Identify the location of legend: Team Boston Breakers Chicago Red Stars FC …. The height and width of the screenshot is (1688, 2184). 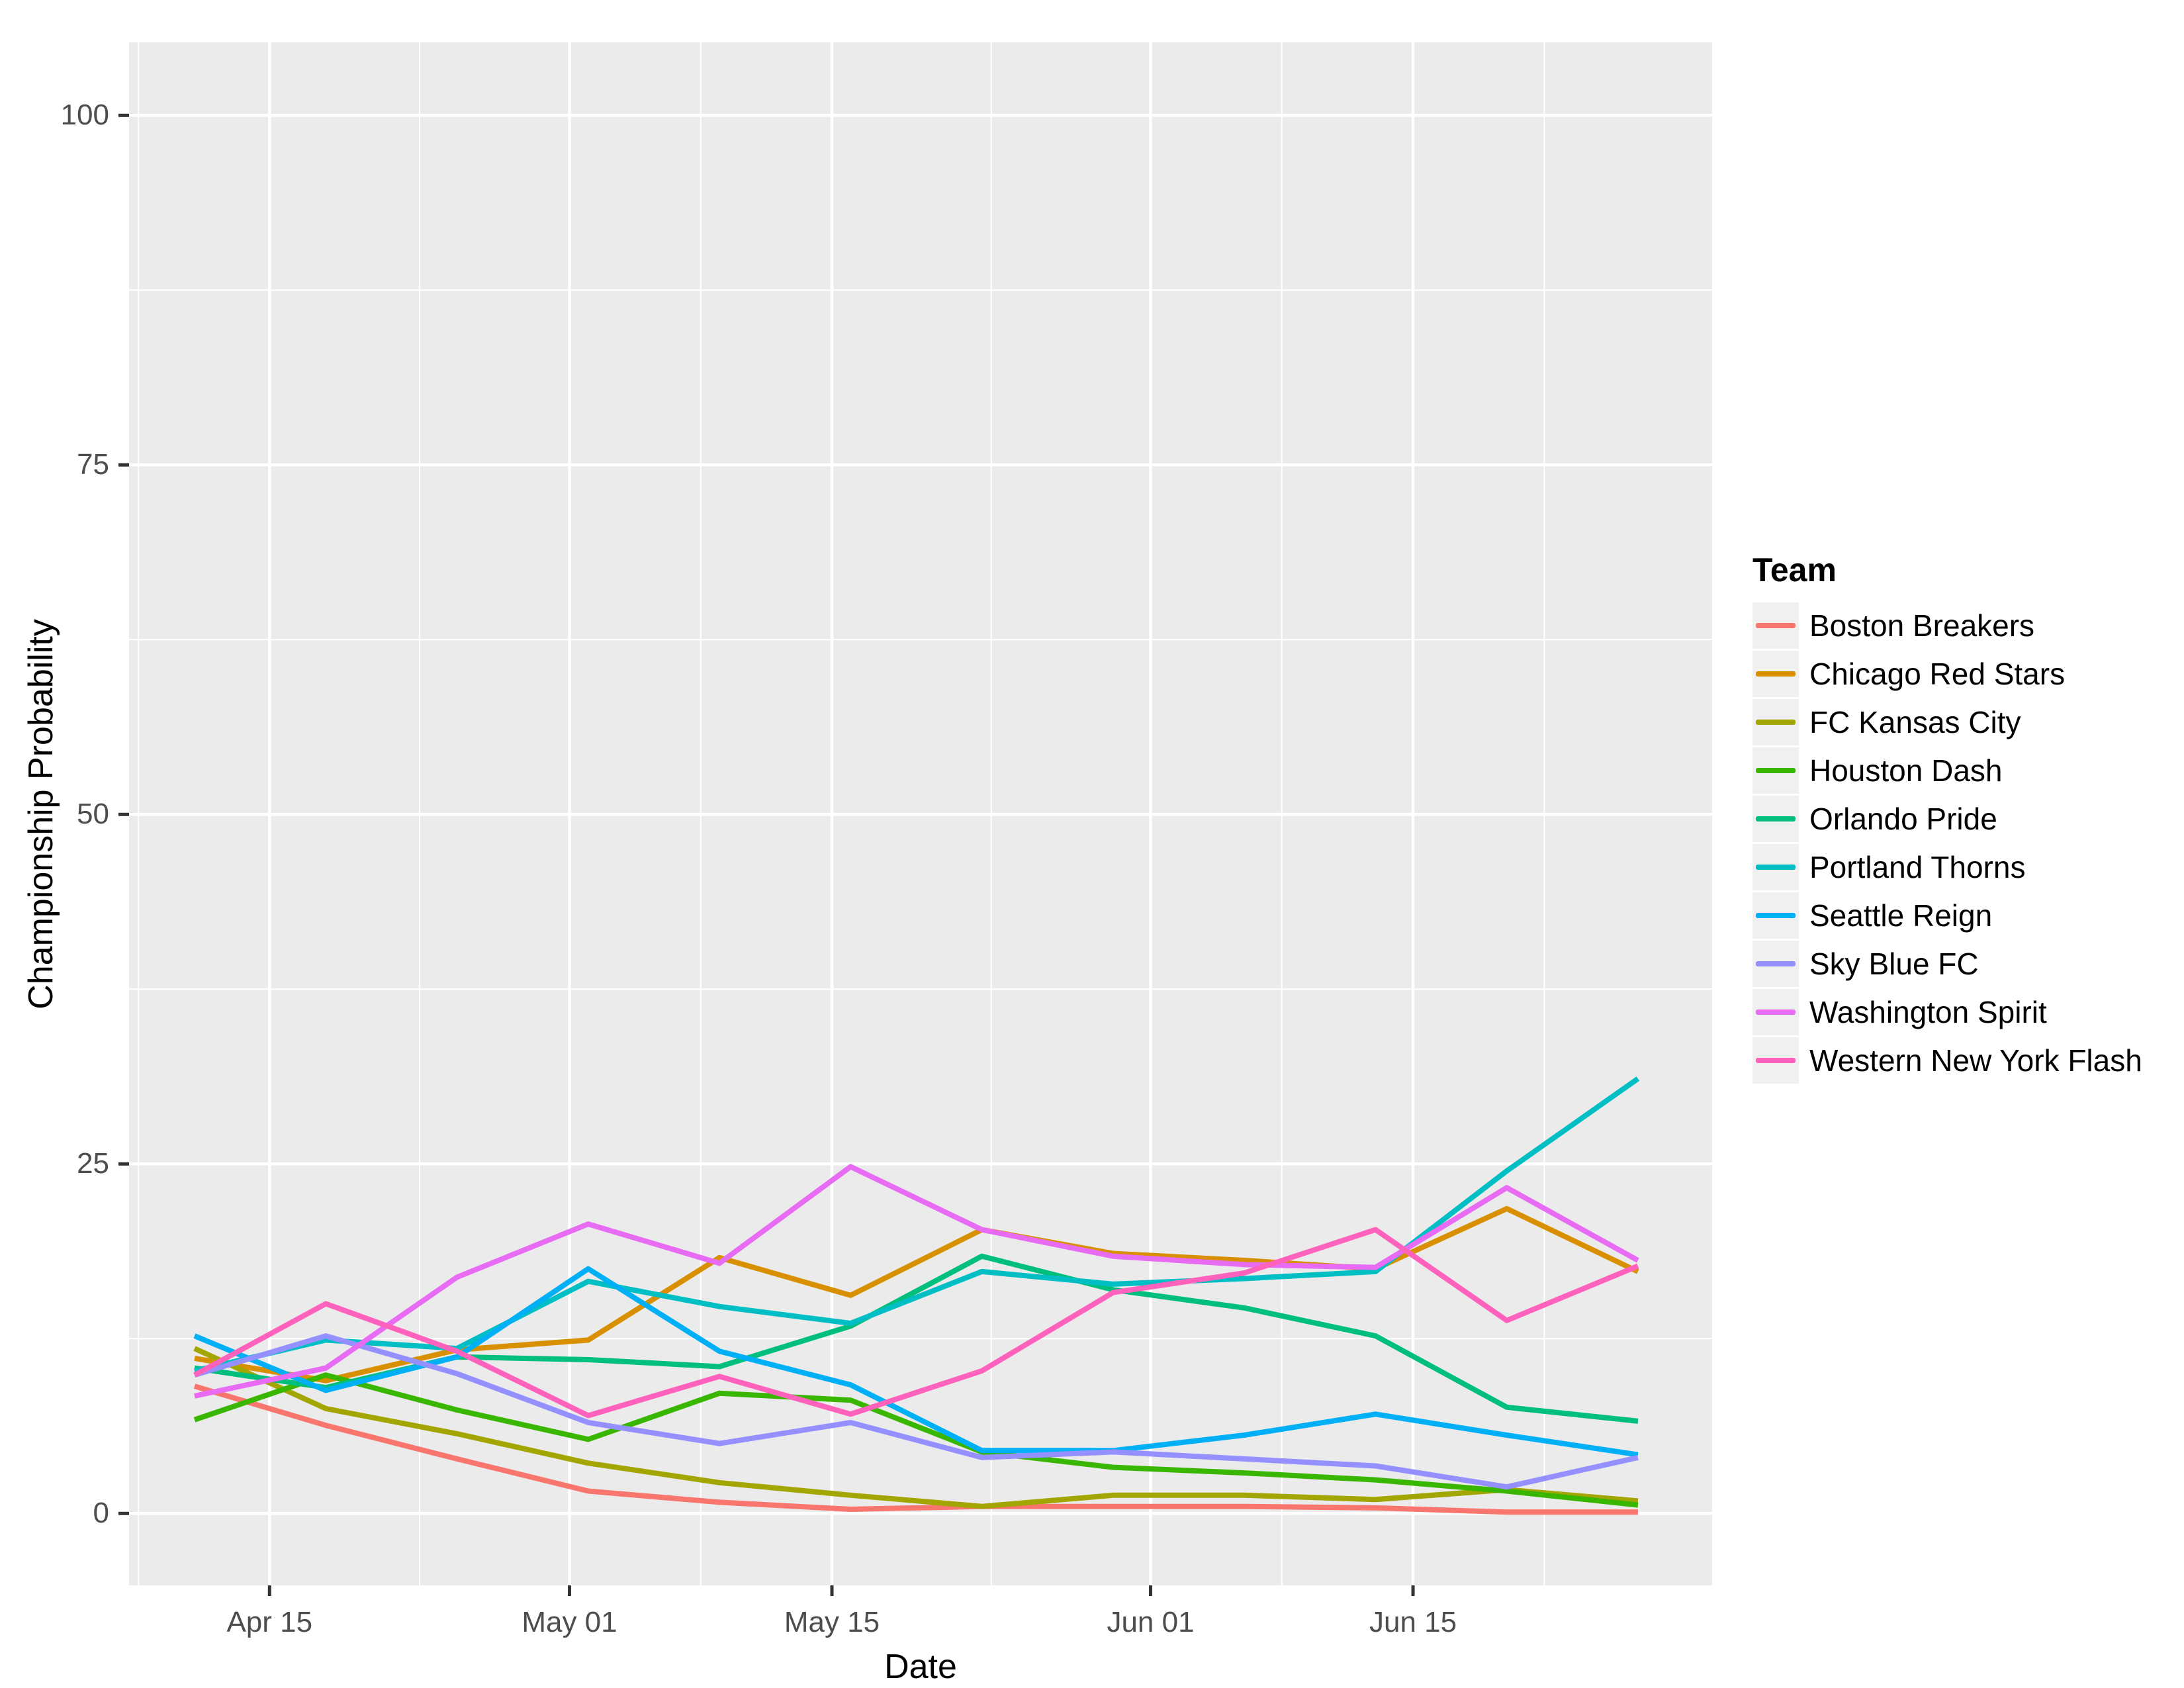
(1947, 817).